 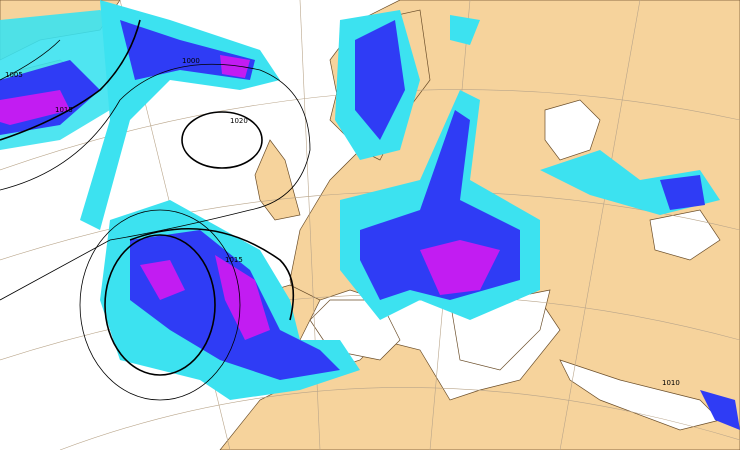 I want to click on isobar-label: 1010, so click(x=671, y=383).